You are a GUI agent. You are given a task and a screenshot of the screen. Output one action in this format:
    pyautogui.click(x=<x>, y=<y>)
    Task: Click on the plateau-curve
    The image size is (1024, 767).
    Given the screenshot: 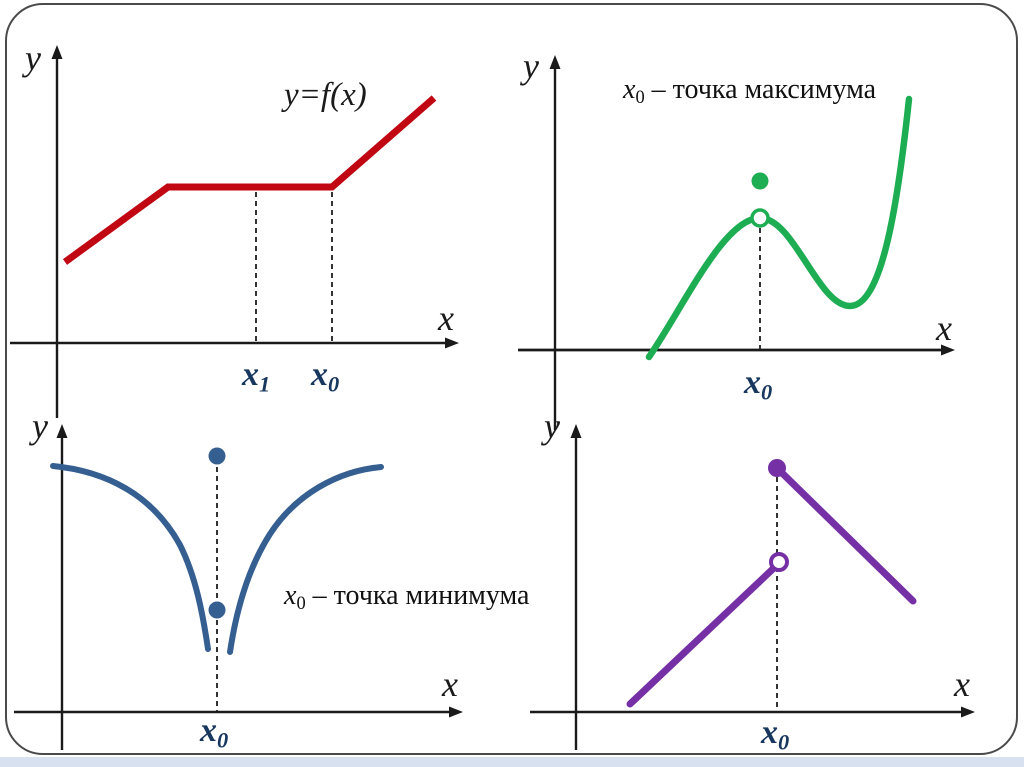 What is the action you would take?
    pyautogui.click(x=249, y=180)
    